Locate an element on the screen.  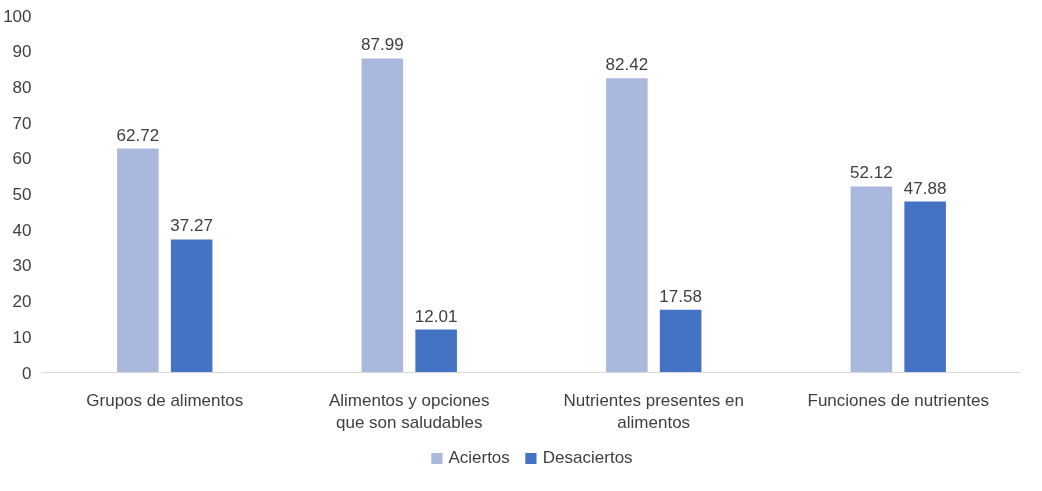
y-tick-label: 10 is located at coordinates (22, 337).